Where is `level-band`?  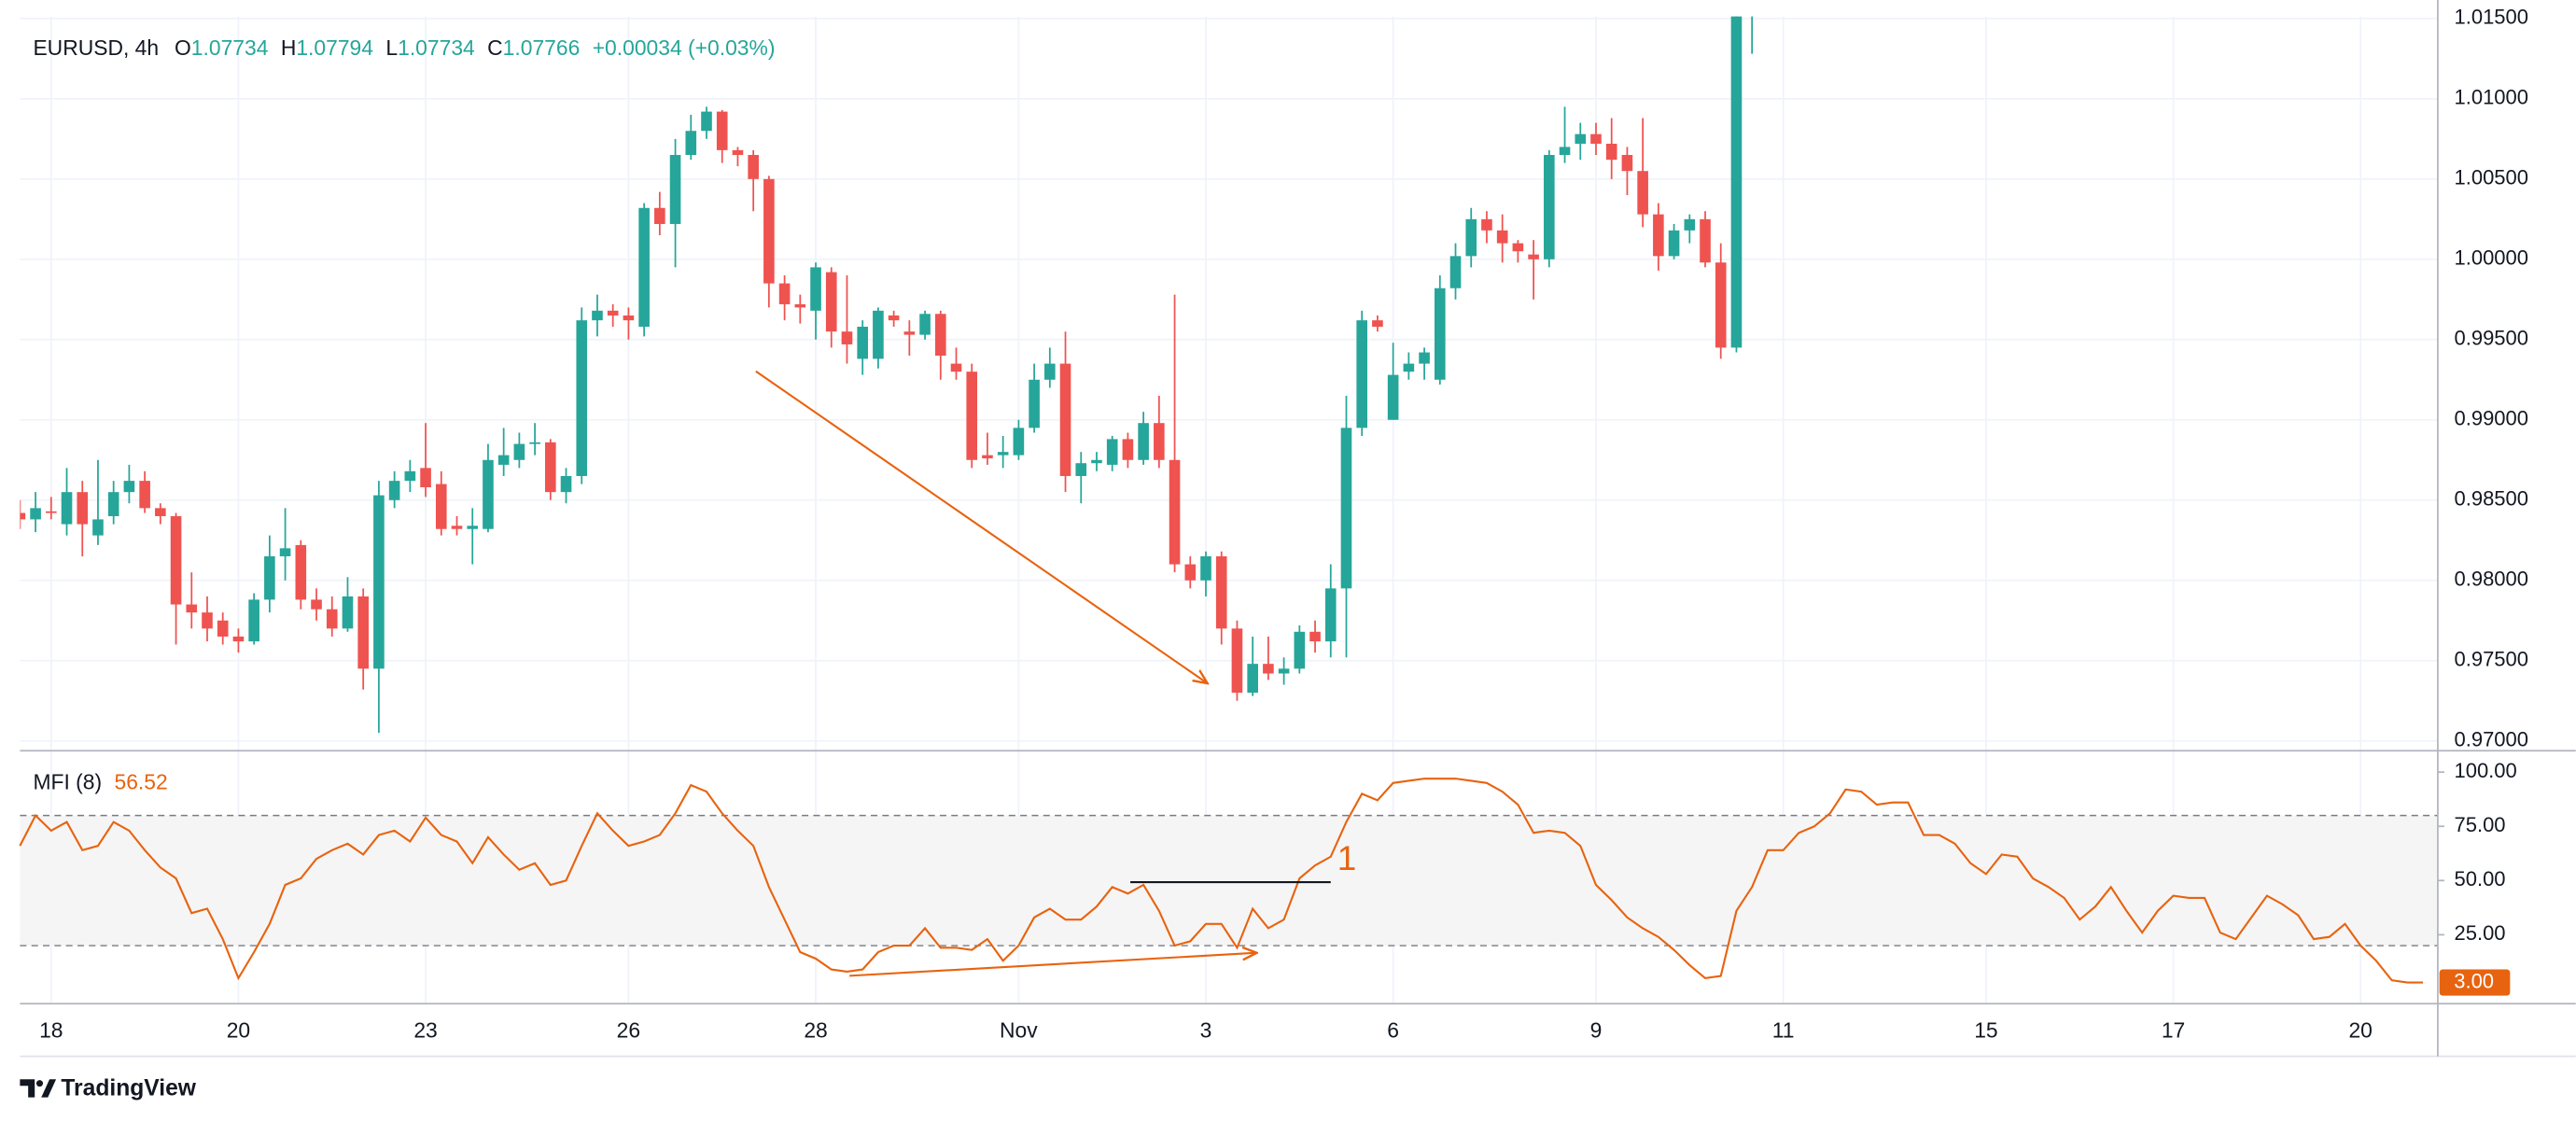
level-band is located at coordinates (1229, 881).